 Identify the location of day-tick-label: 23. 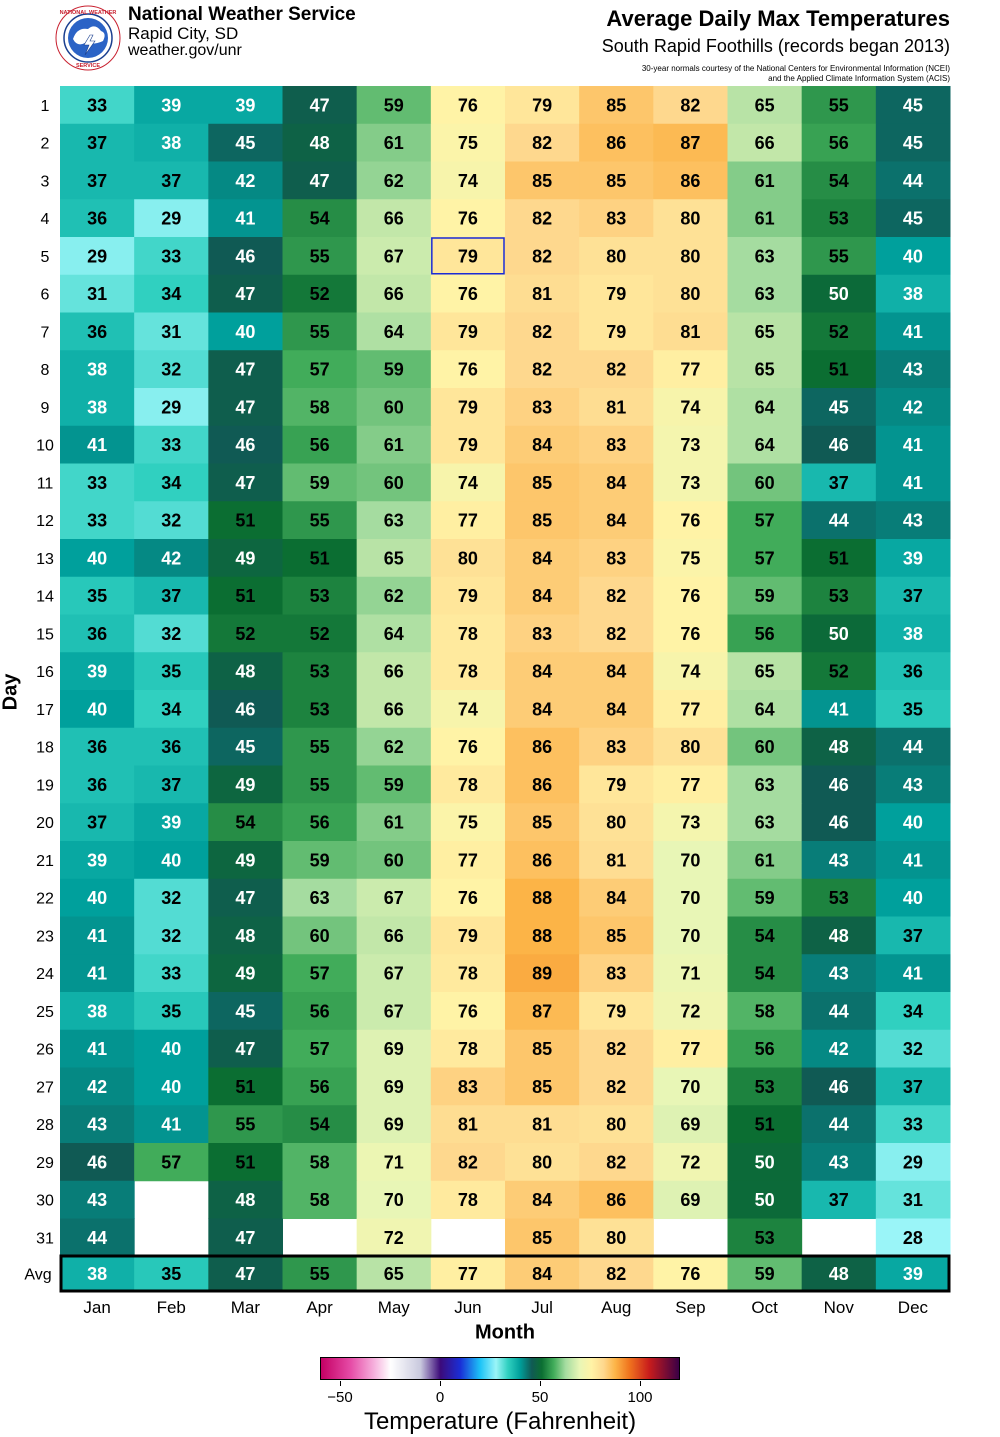
(45, 936).